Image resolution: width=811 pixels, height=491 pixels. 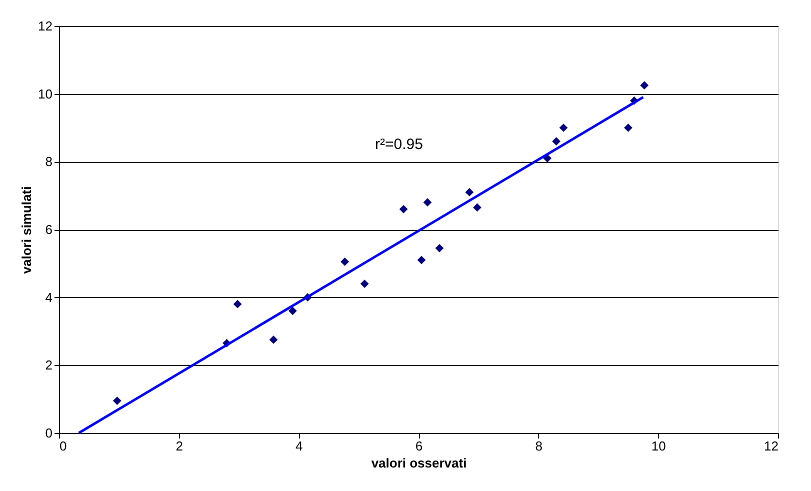 I want to click on y-tick-label: 10, so click(x=45, y=94).